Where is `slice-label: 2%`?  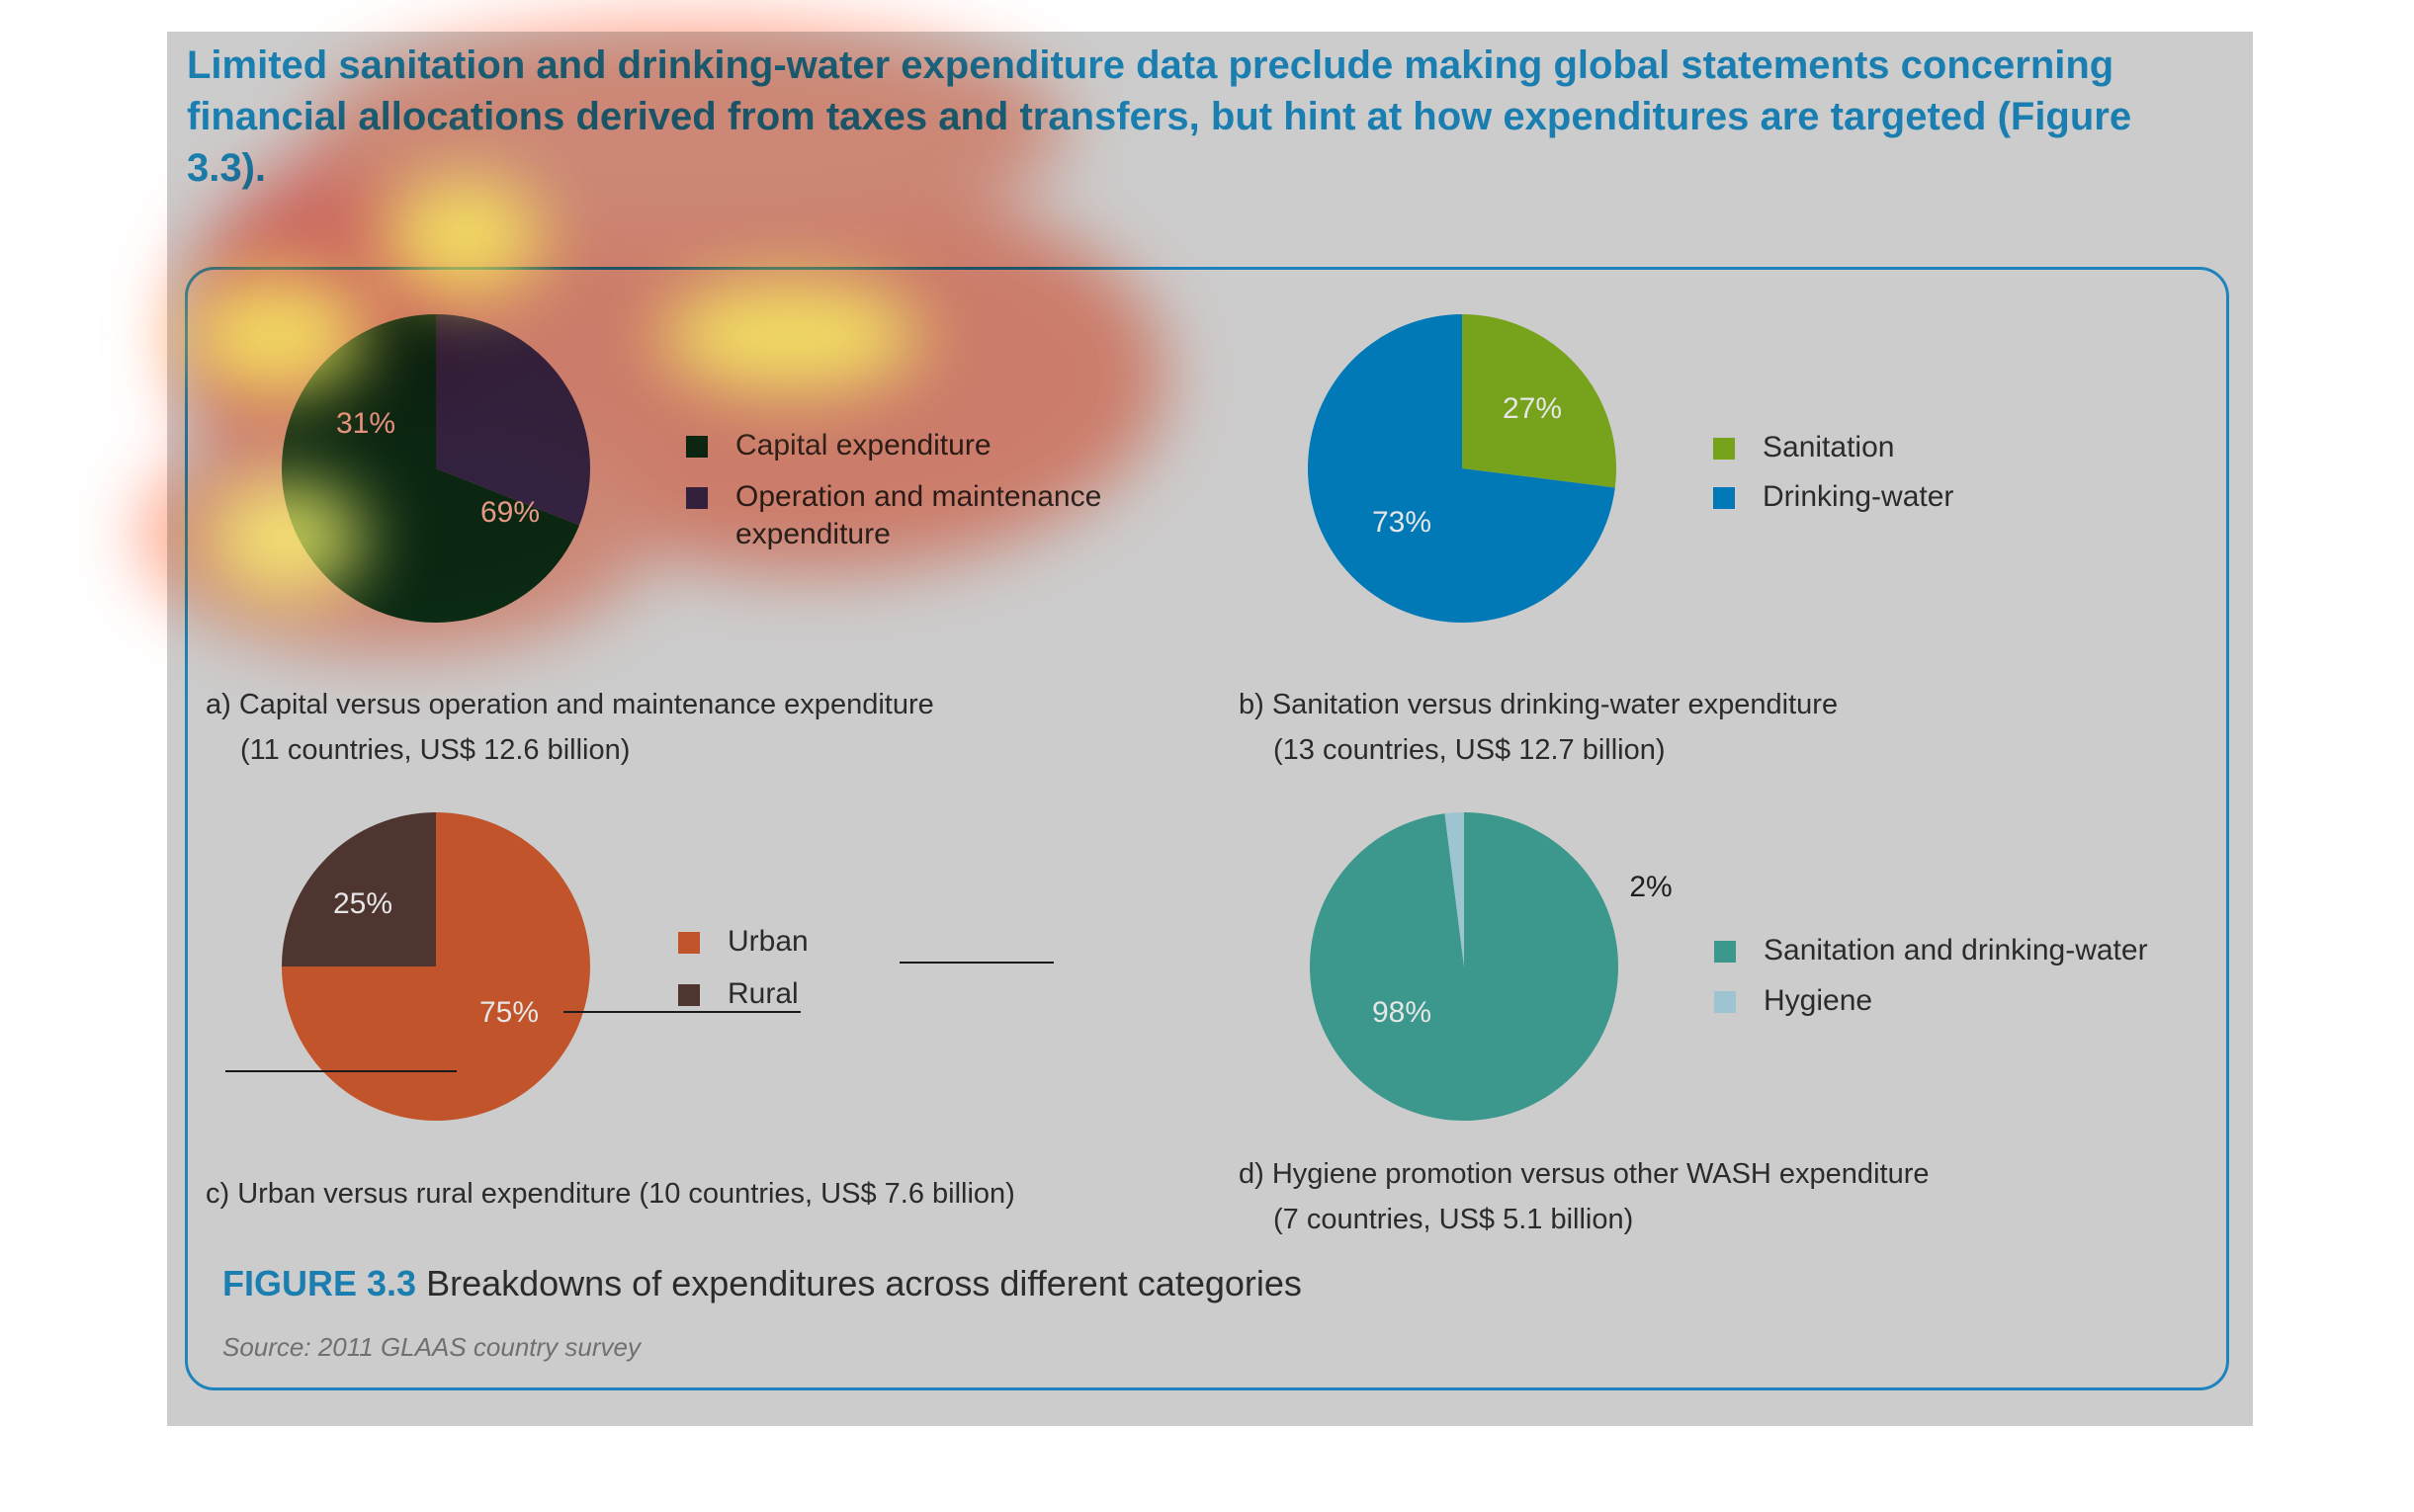 slice-label: 2% is located at coordinates (1650, 887).